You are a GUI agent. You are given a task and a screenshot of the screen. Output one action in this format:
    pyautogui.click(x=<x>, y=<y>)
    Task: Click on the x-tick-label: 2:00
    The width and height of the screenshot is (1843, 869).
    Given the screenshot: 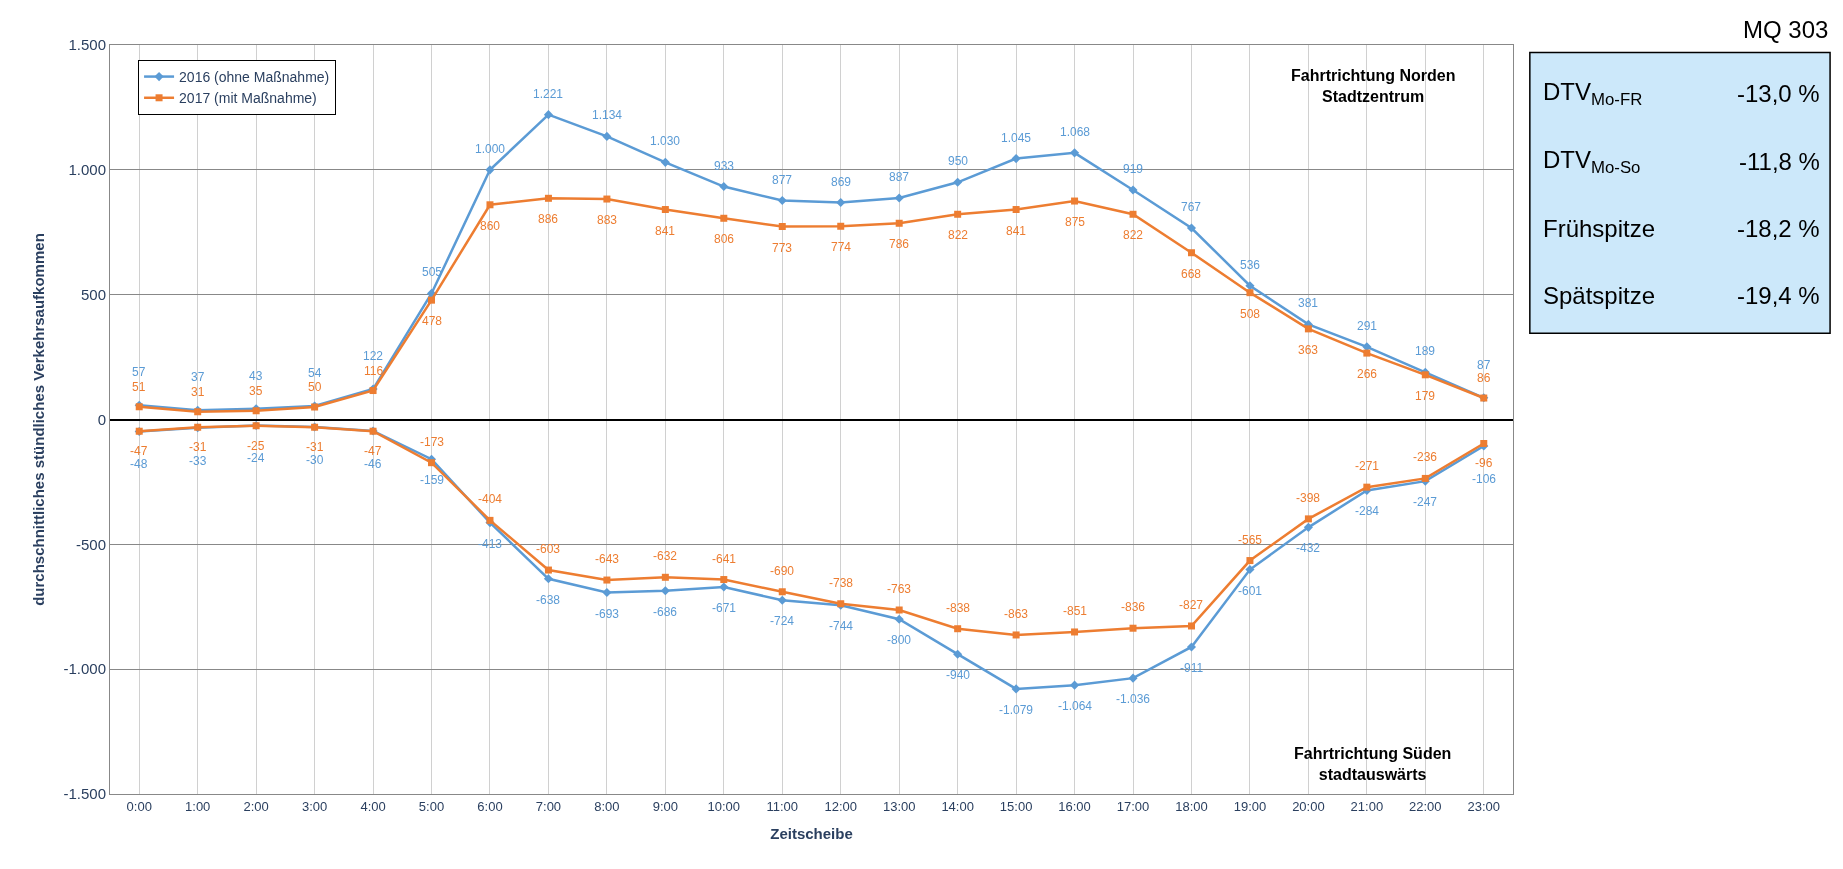 What is the action you would take?
    pyautogui.click(x=256, y=806)
    